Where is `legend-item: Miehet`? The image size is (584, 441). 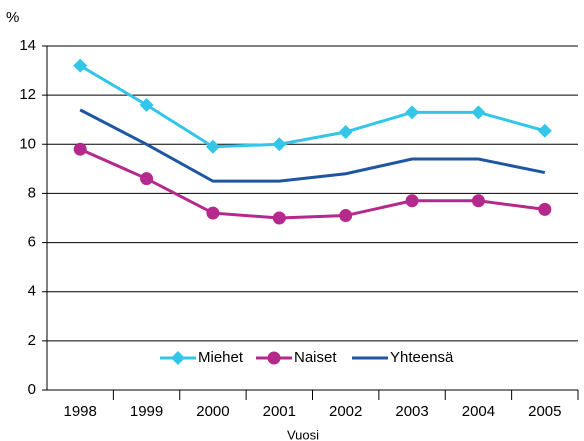
legend-item: Miehet is located at coordinates (202, 357).